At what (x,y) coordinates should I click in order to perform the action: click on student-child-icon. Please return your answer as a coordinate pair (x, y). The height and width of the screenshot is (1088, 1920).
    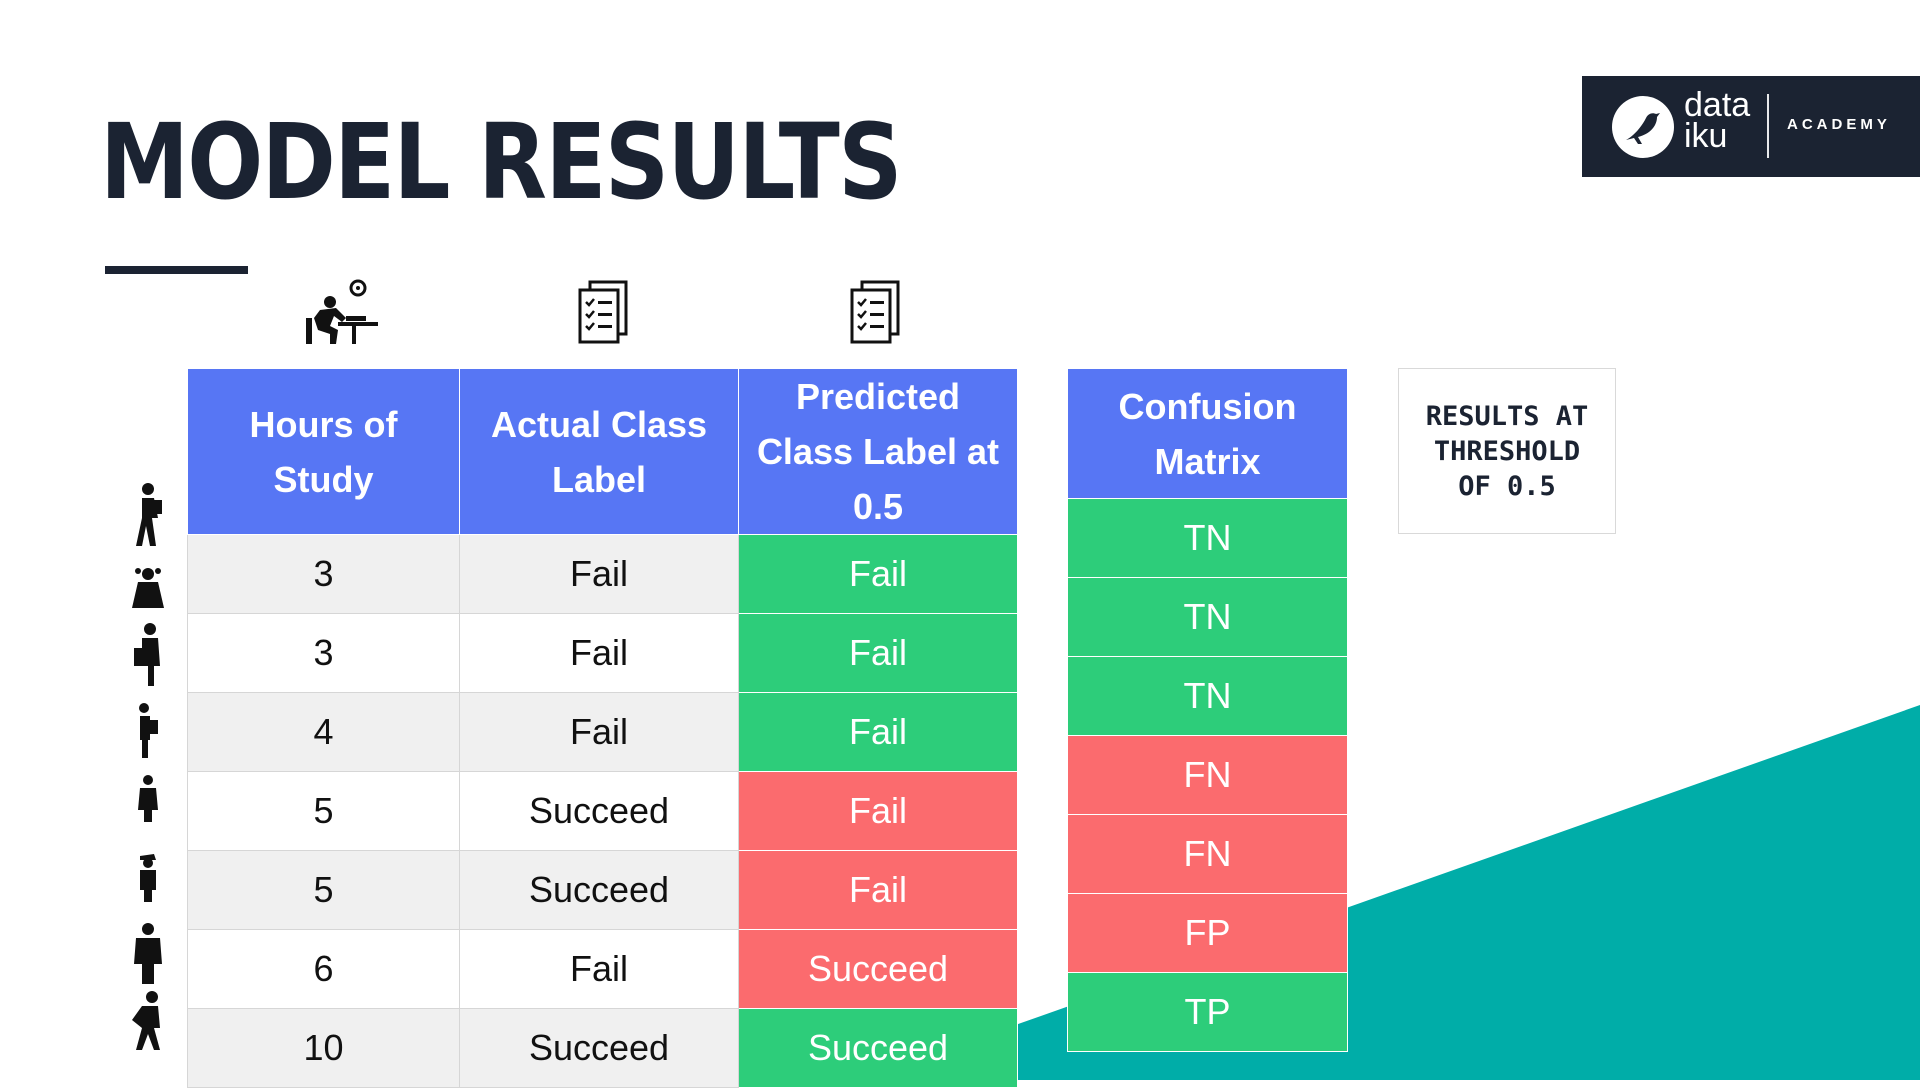
    Looking at the image, I should click on (148, 798).